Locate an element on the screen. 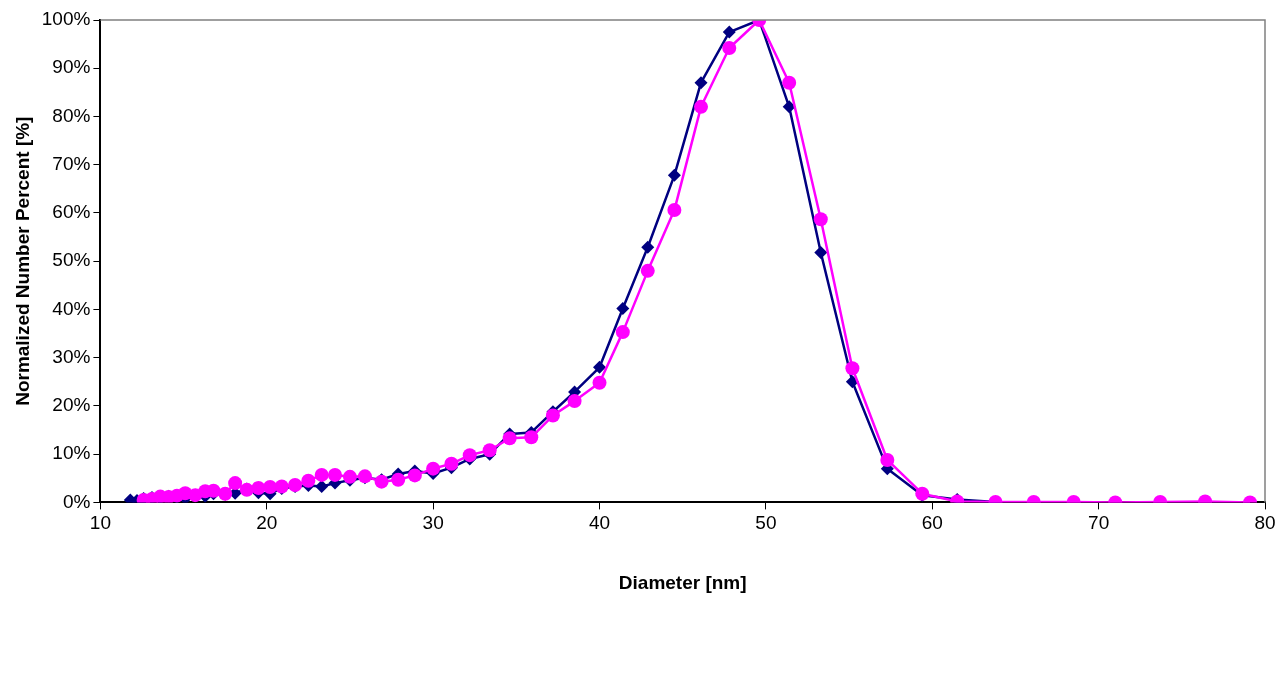 This screenshot has height=679, width=1279. y-tick-label: 50% is located at coordinates (71, 260).